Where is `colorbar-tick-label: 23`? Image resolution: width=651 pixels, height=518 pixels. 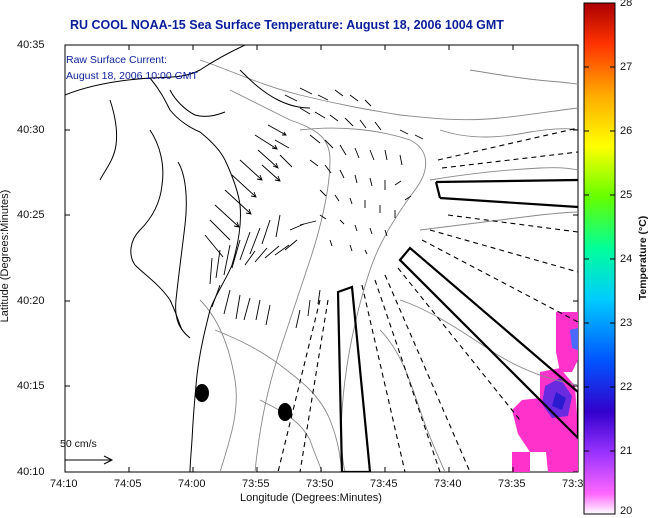 colorbar-tick-label: 23 is located at coordinates (626, 323).